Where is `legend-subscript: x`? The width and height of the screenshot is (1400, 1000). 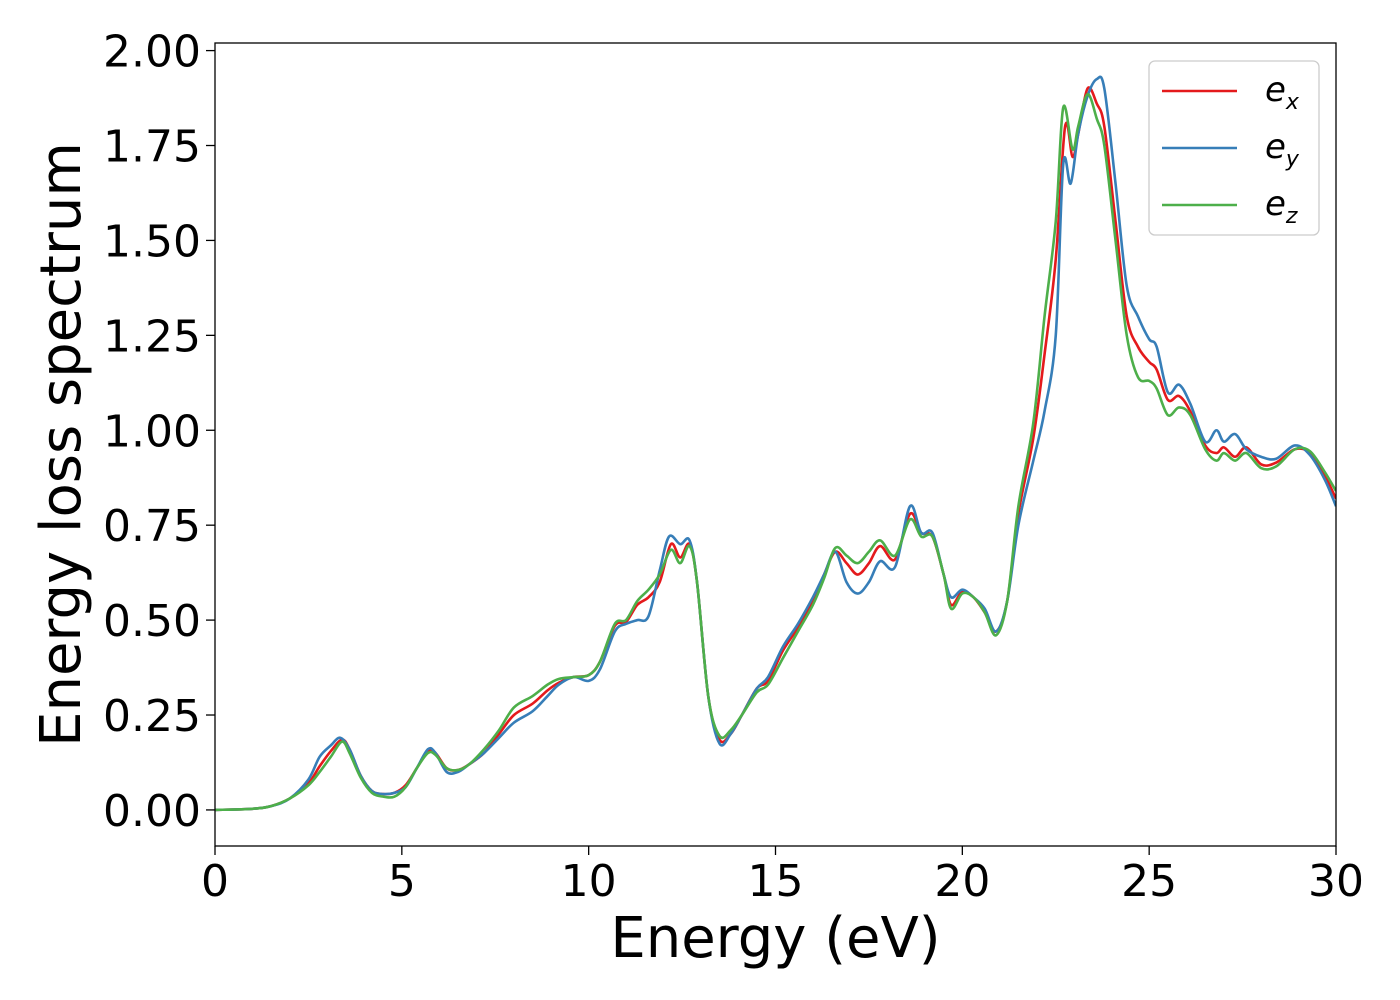
legend-subscript: x is located at coordinates (1292, 102).